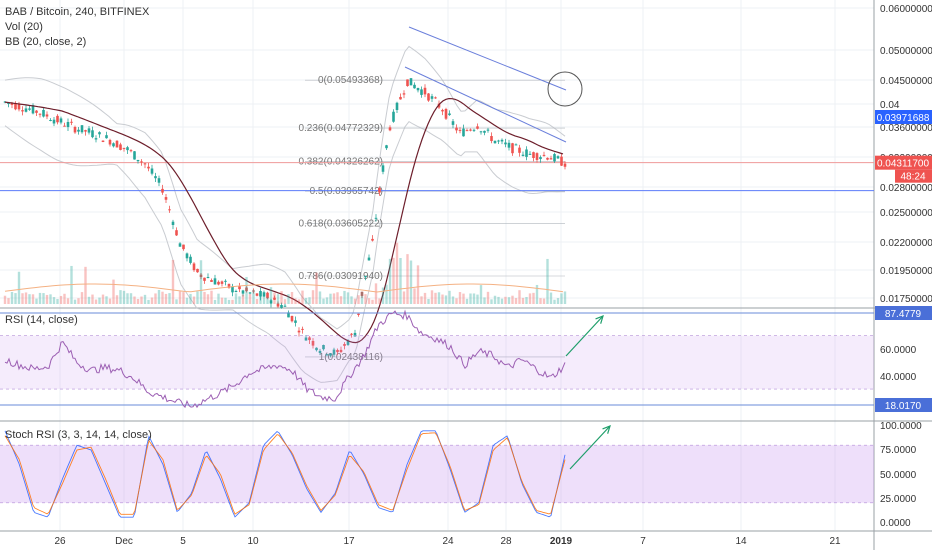 The height and width of the screenshot is (555, 932). Describe the element at coordinates (590, 447) in the screenshot. I see `stoch-arrow` at that location.